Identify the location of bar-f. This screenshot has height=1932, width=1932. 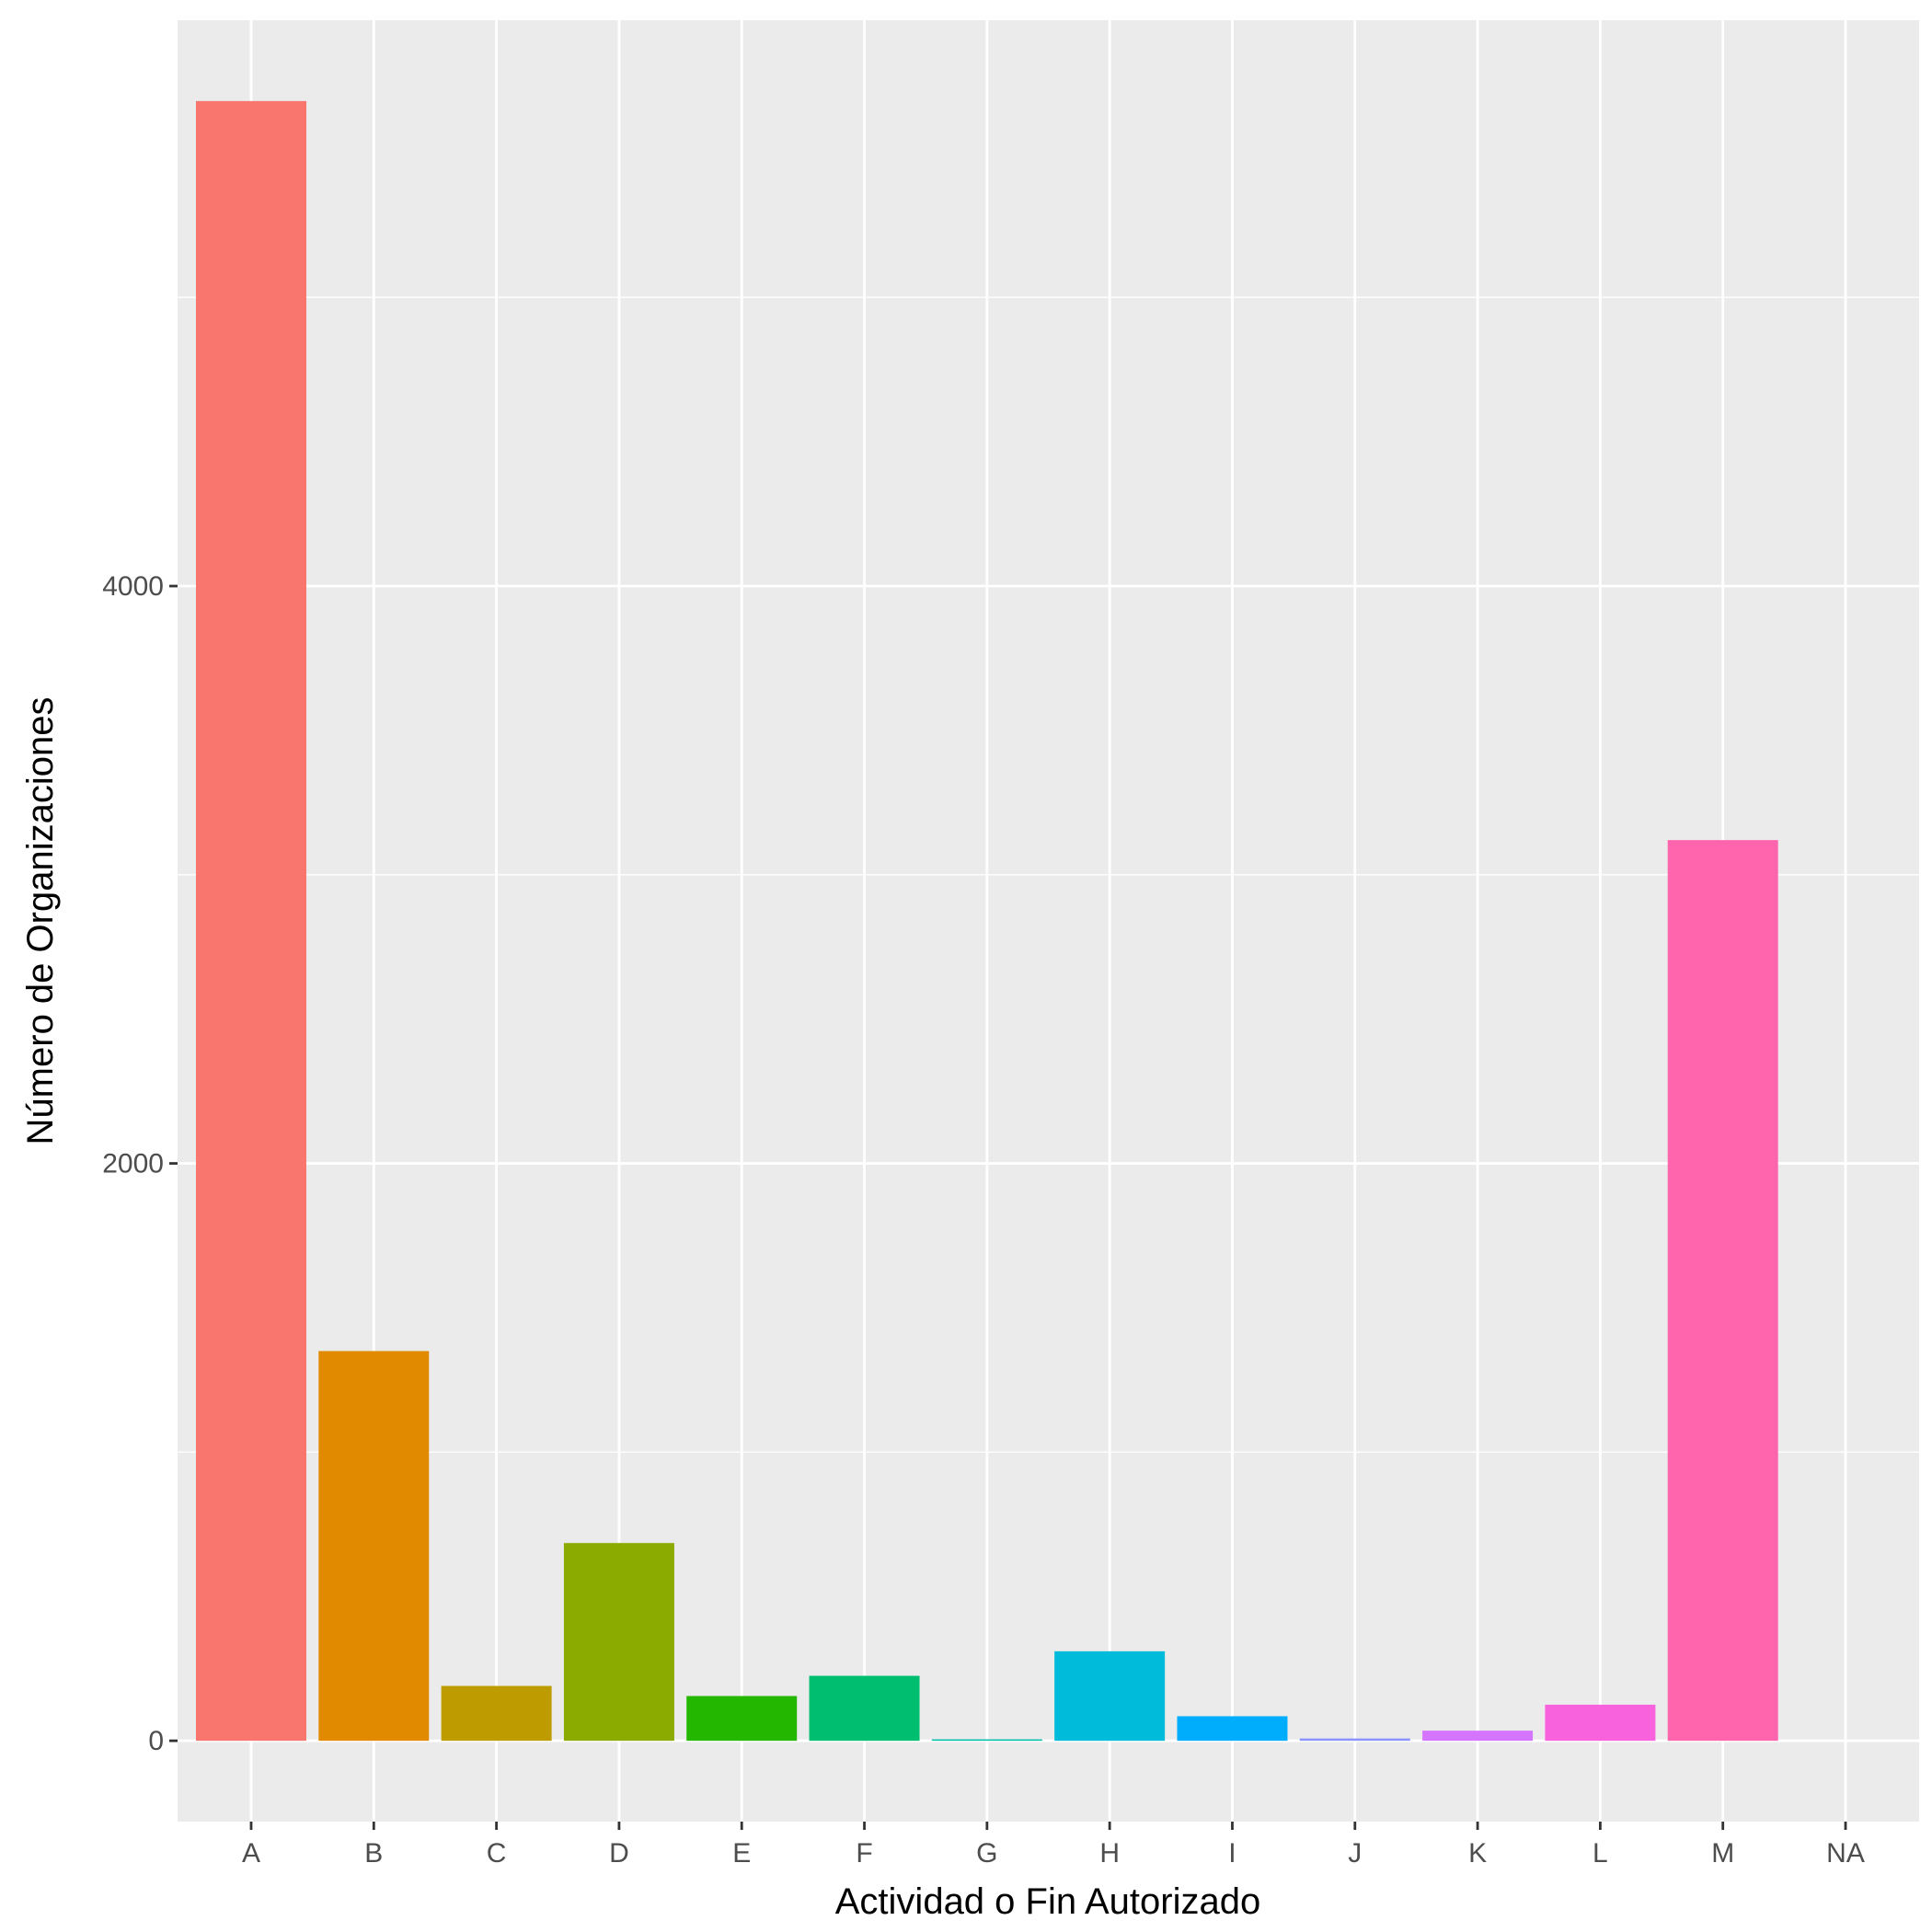
(864, 1708).